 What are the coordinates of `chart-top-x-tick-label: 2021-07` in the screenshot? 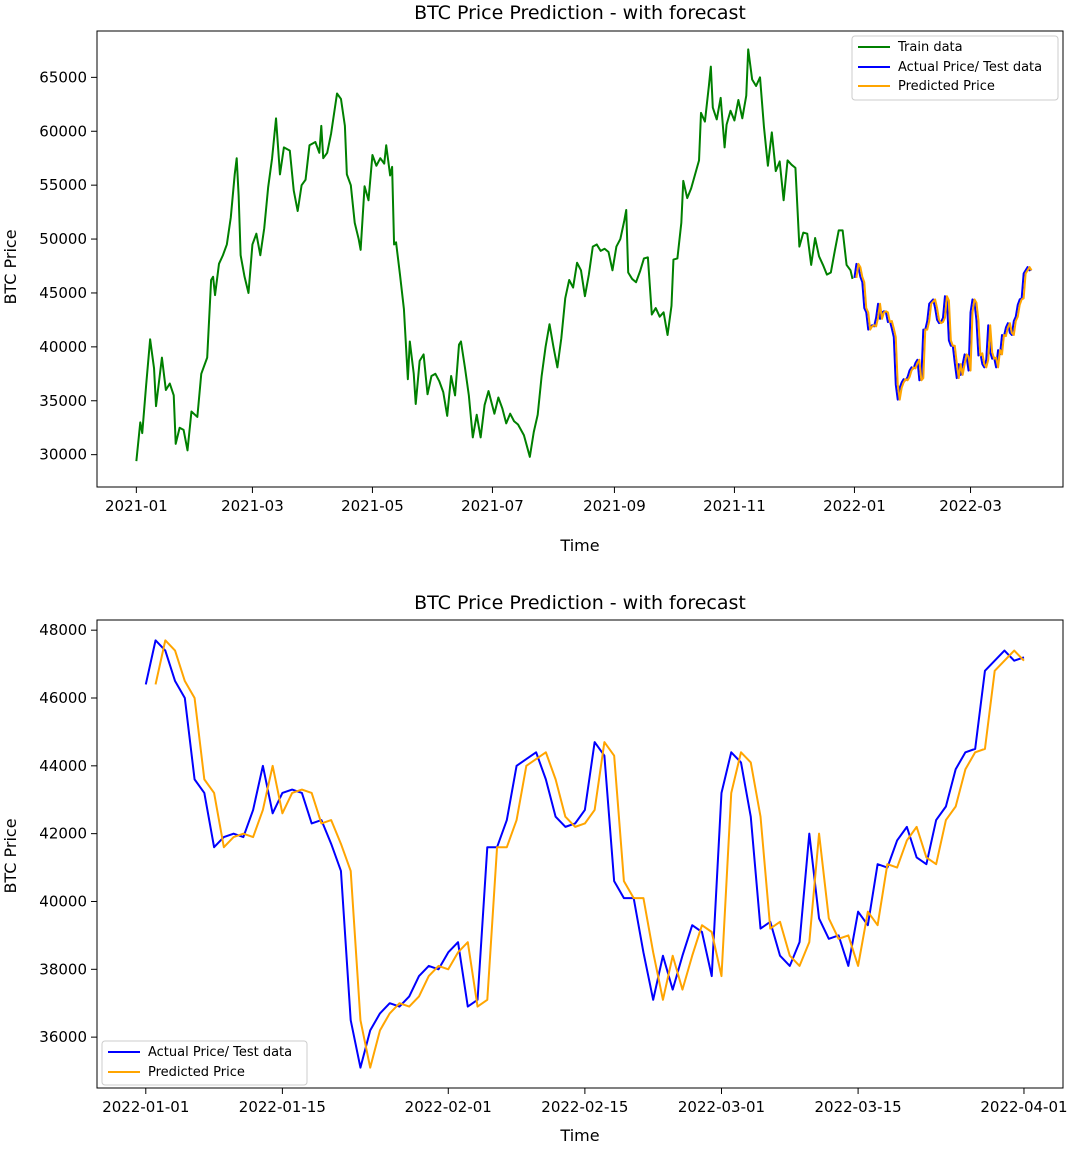 It's located at (492, 506).